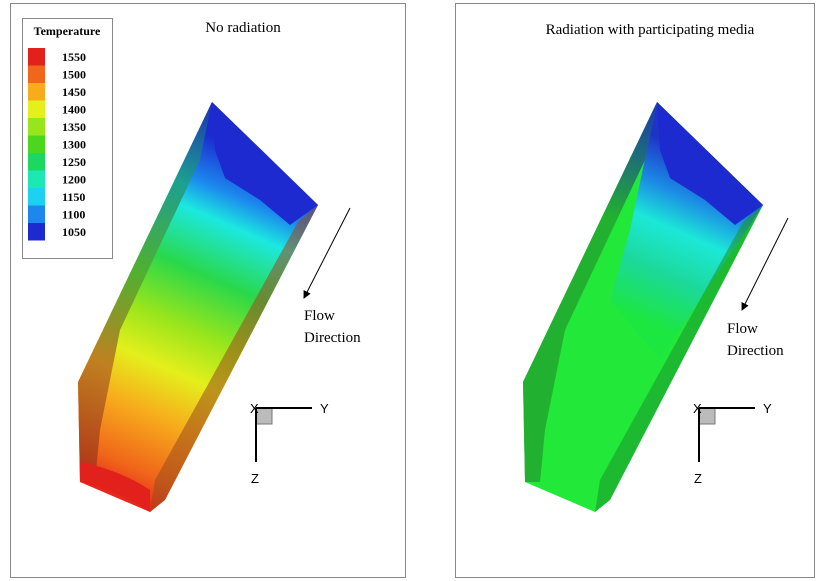 The height and width of the screenshot is (581, 818). What do you see at coordinates (243, 28) in the screenshot?
I see `panel-title: No radiation` at bounding box center [243, 28].